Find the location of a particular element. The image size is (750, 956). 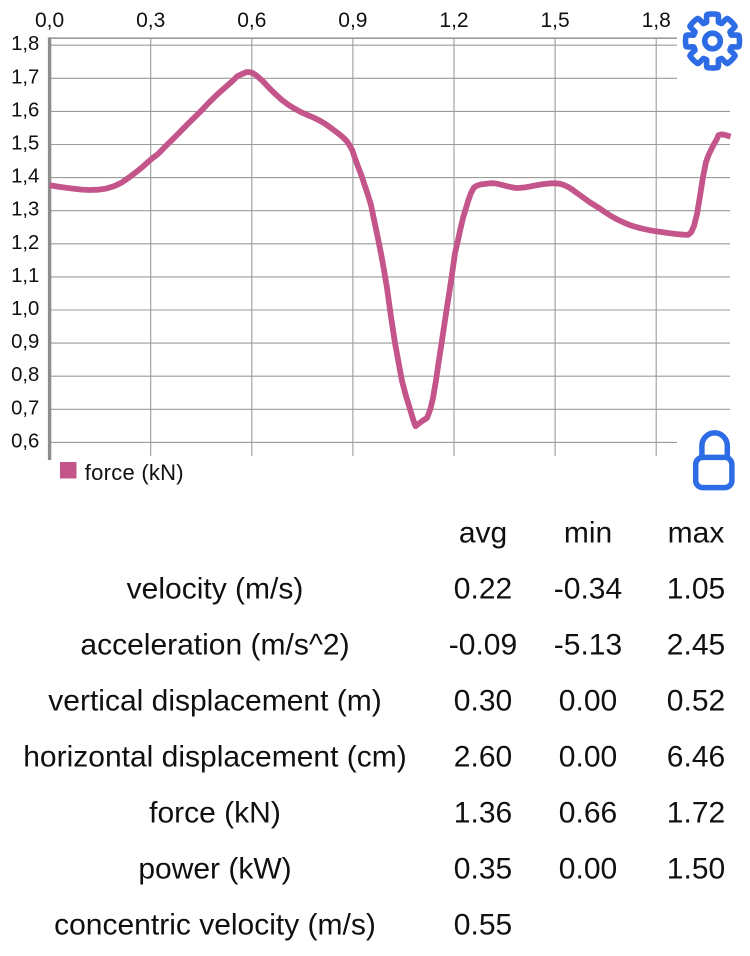

svg-text: 1.36 is located at coordinates (483, 812).